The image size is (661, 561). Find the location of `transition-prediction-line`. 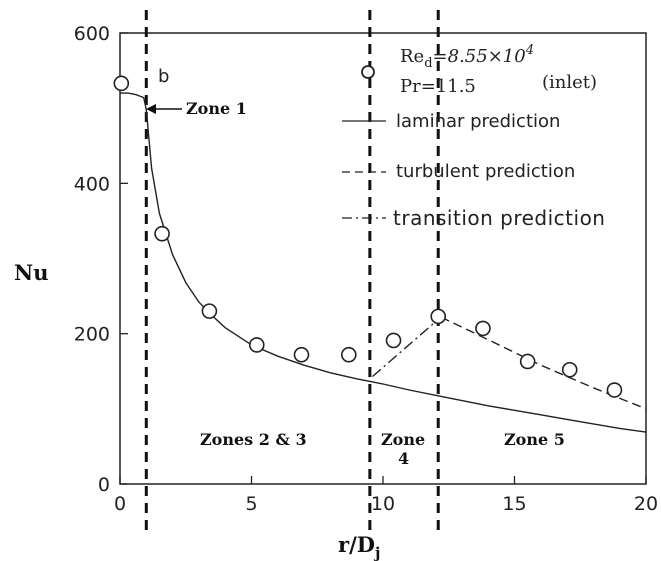

transition-prediction-line is located at coordinates (407, 347).